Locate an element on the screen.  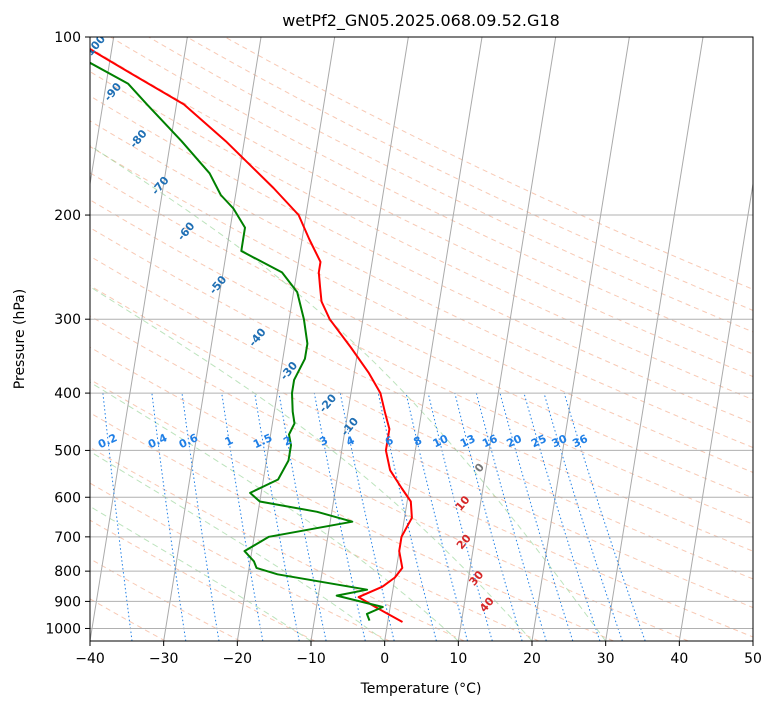
y-tick-label: 300 is located at coordinates (67, 320).